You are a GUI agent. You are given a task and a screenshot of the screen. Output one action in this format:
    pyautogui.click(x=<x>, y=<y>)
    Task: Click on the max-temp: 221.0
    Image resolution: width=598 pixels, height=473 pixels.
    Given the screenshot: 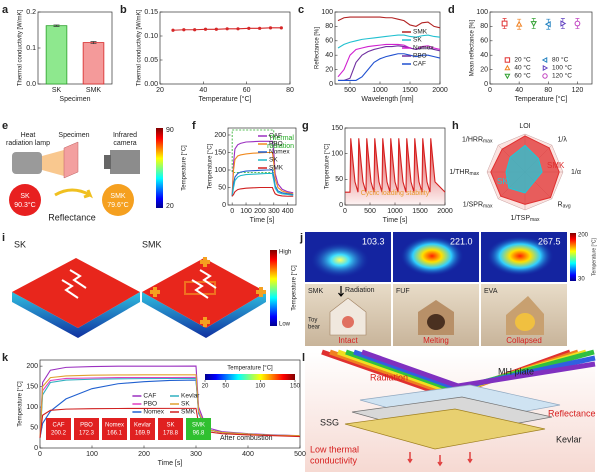 What is the action you would take?
    pyautogui.click(x=461, y=241)
    